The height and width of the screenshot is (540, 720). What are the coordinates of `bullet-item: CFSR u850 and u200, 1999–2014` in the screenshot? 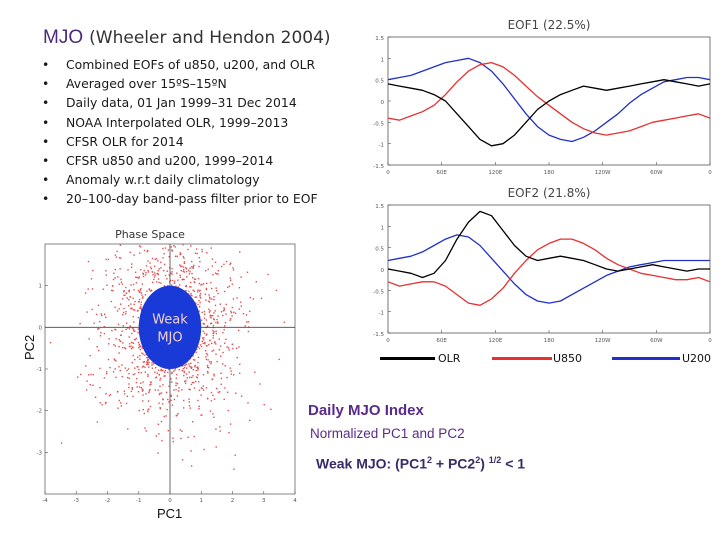 It's located at (180, 160).